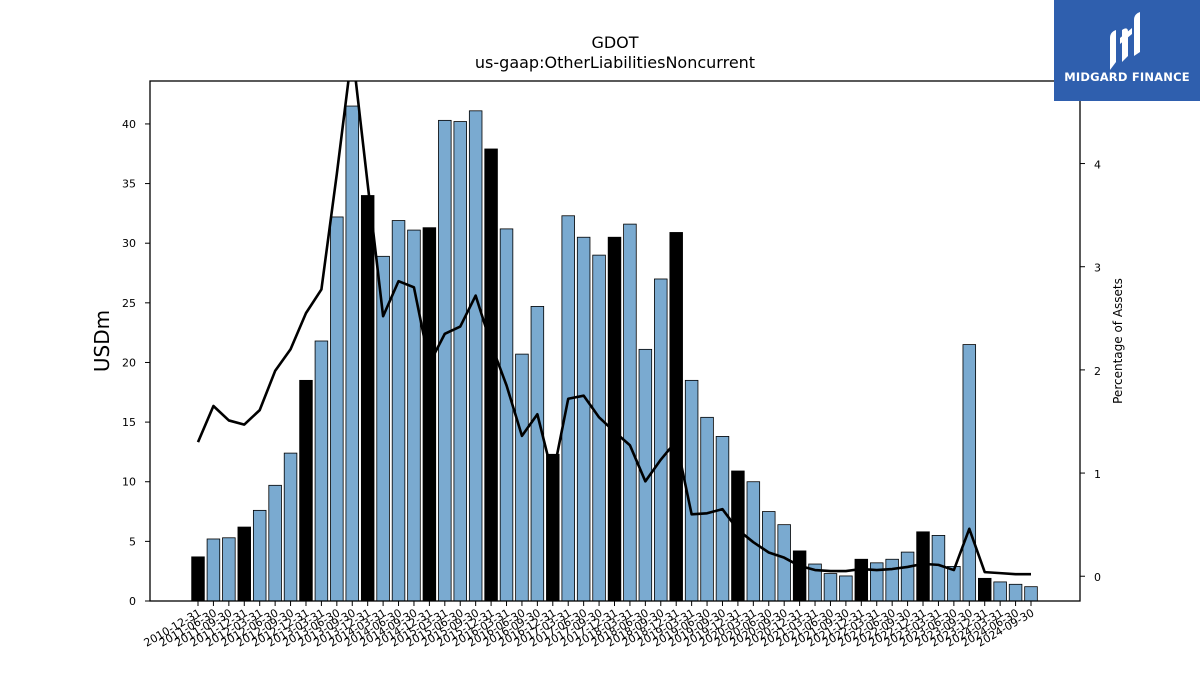  I want to click on y-tick-label: 25, so click(129, 303).